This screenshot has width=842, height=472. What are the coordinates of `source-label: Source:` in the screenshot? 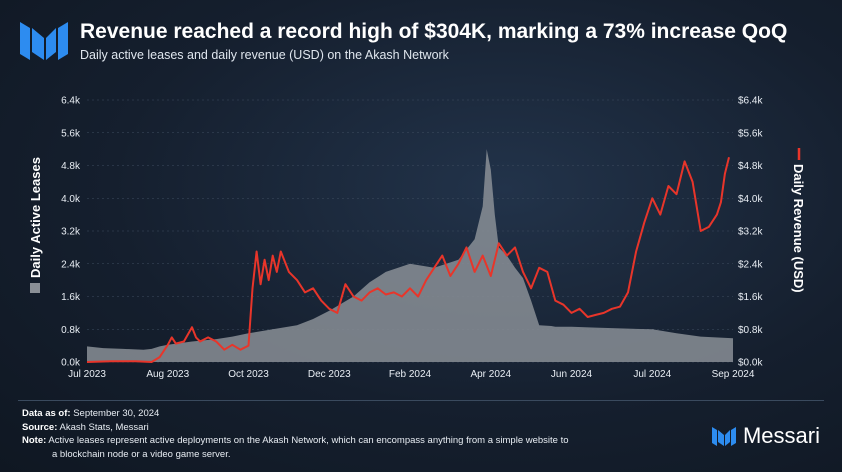 It's located at (40, 427).